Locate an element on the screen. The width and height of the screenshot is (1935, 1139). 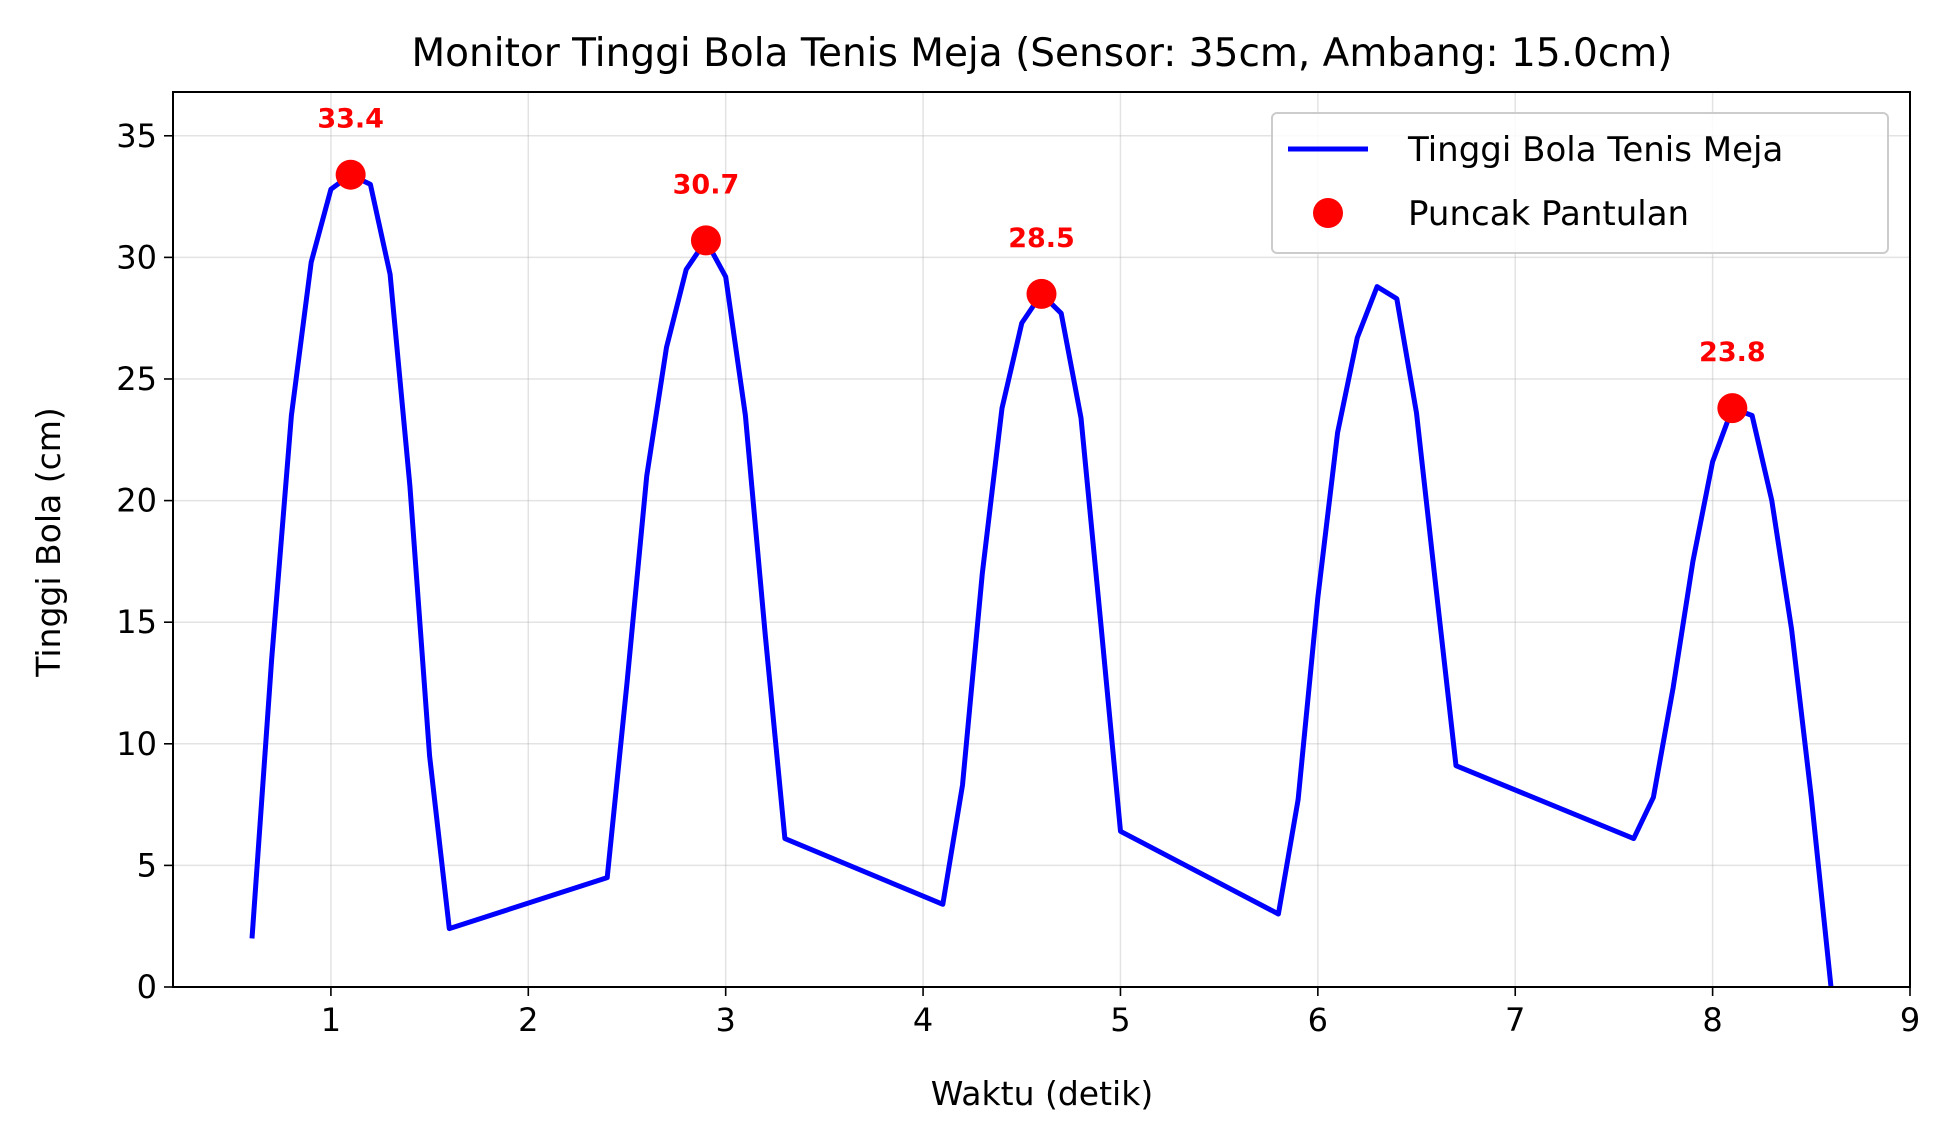
y-tick-label: 5 is located at coordinates (147, 865).